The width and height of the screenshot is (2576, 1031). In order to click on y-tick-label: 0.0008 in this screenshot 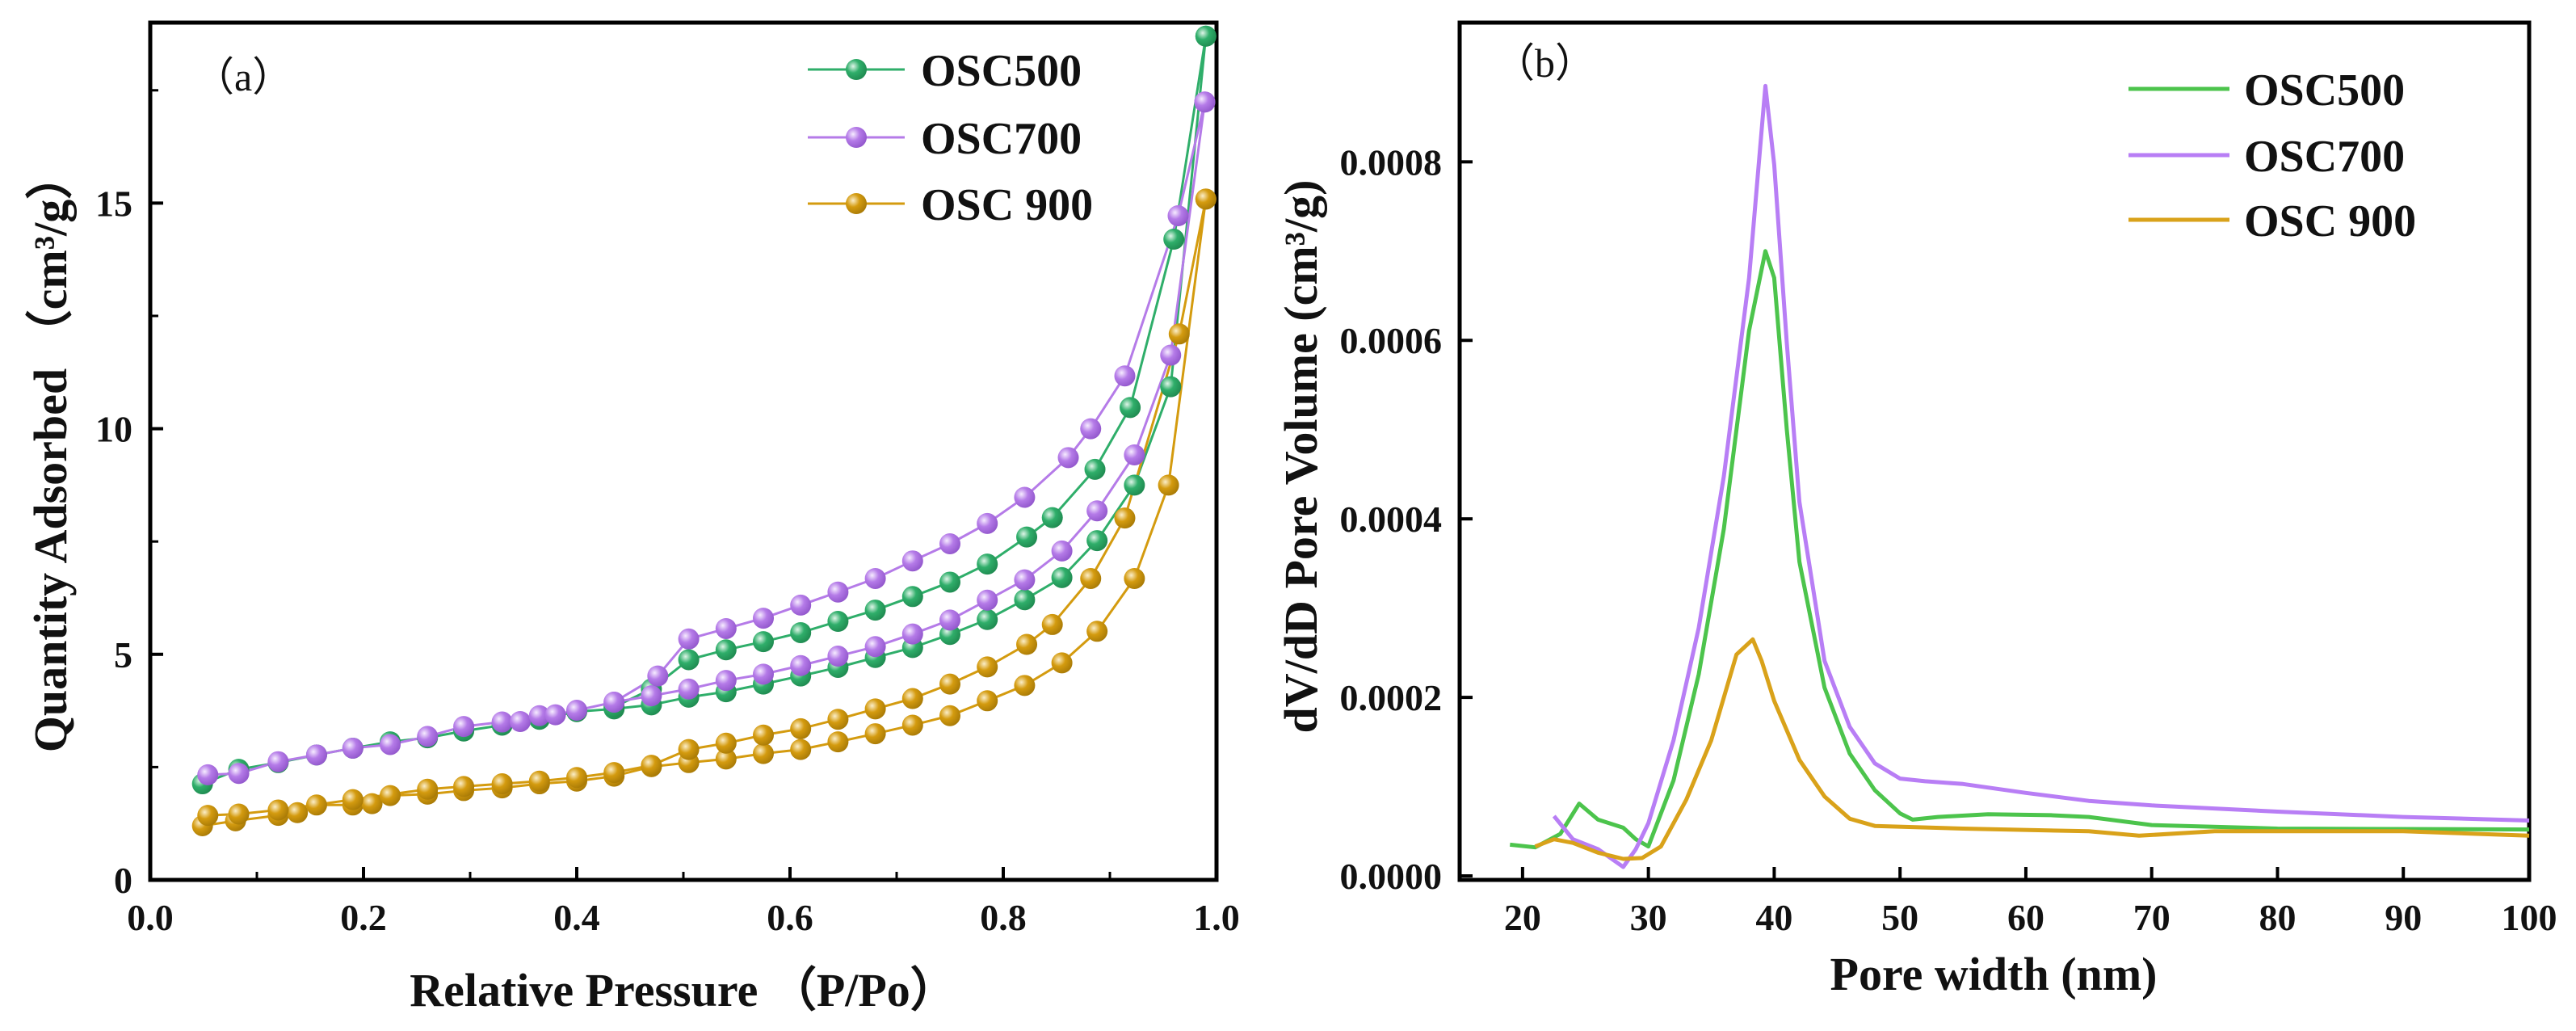, I will do `click(1392, 162)`.